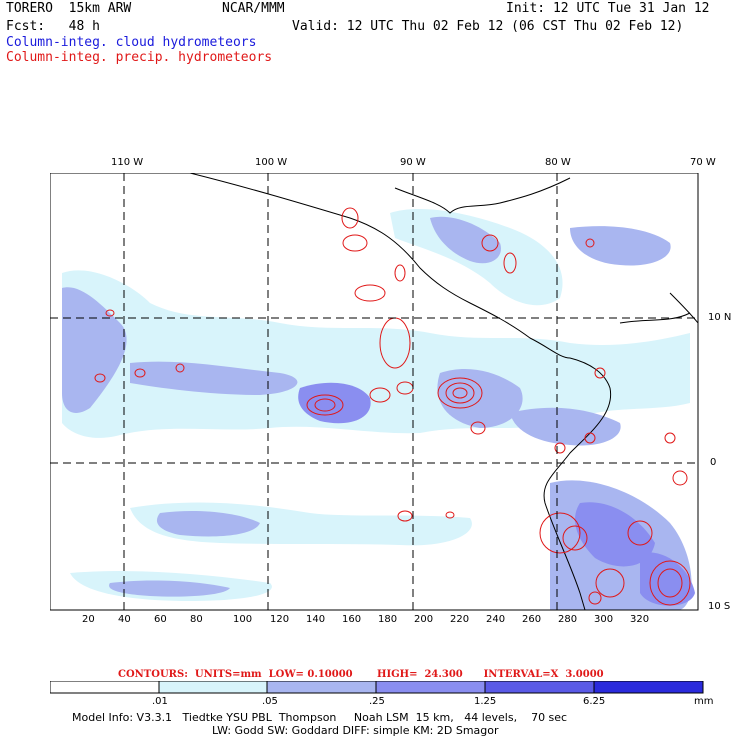 The image size is (740, 740). I want to click on x-tick: 20, so click(88, 619).